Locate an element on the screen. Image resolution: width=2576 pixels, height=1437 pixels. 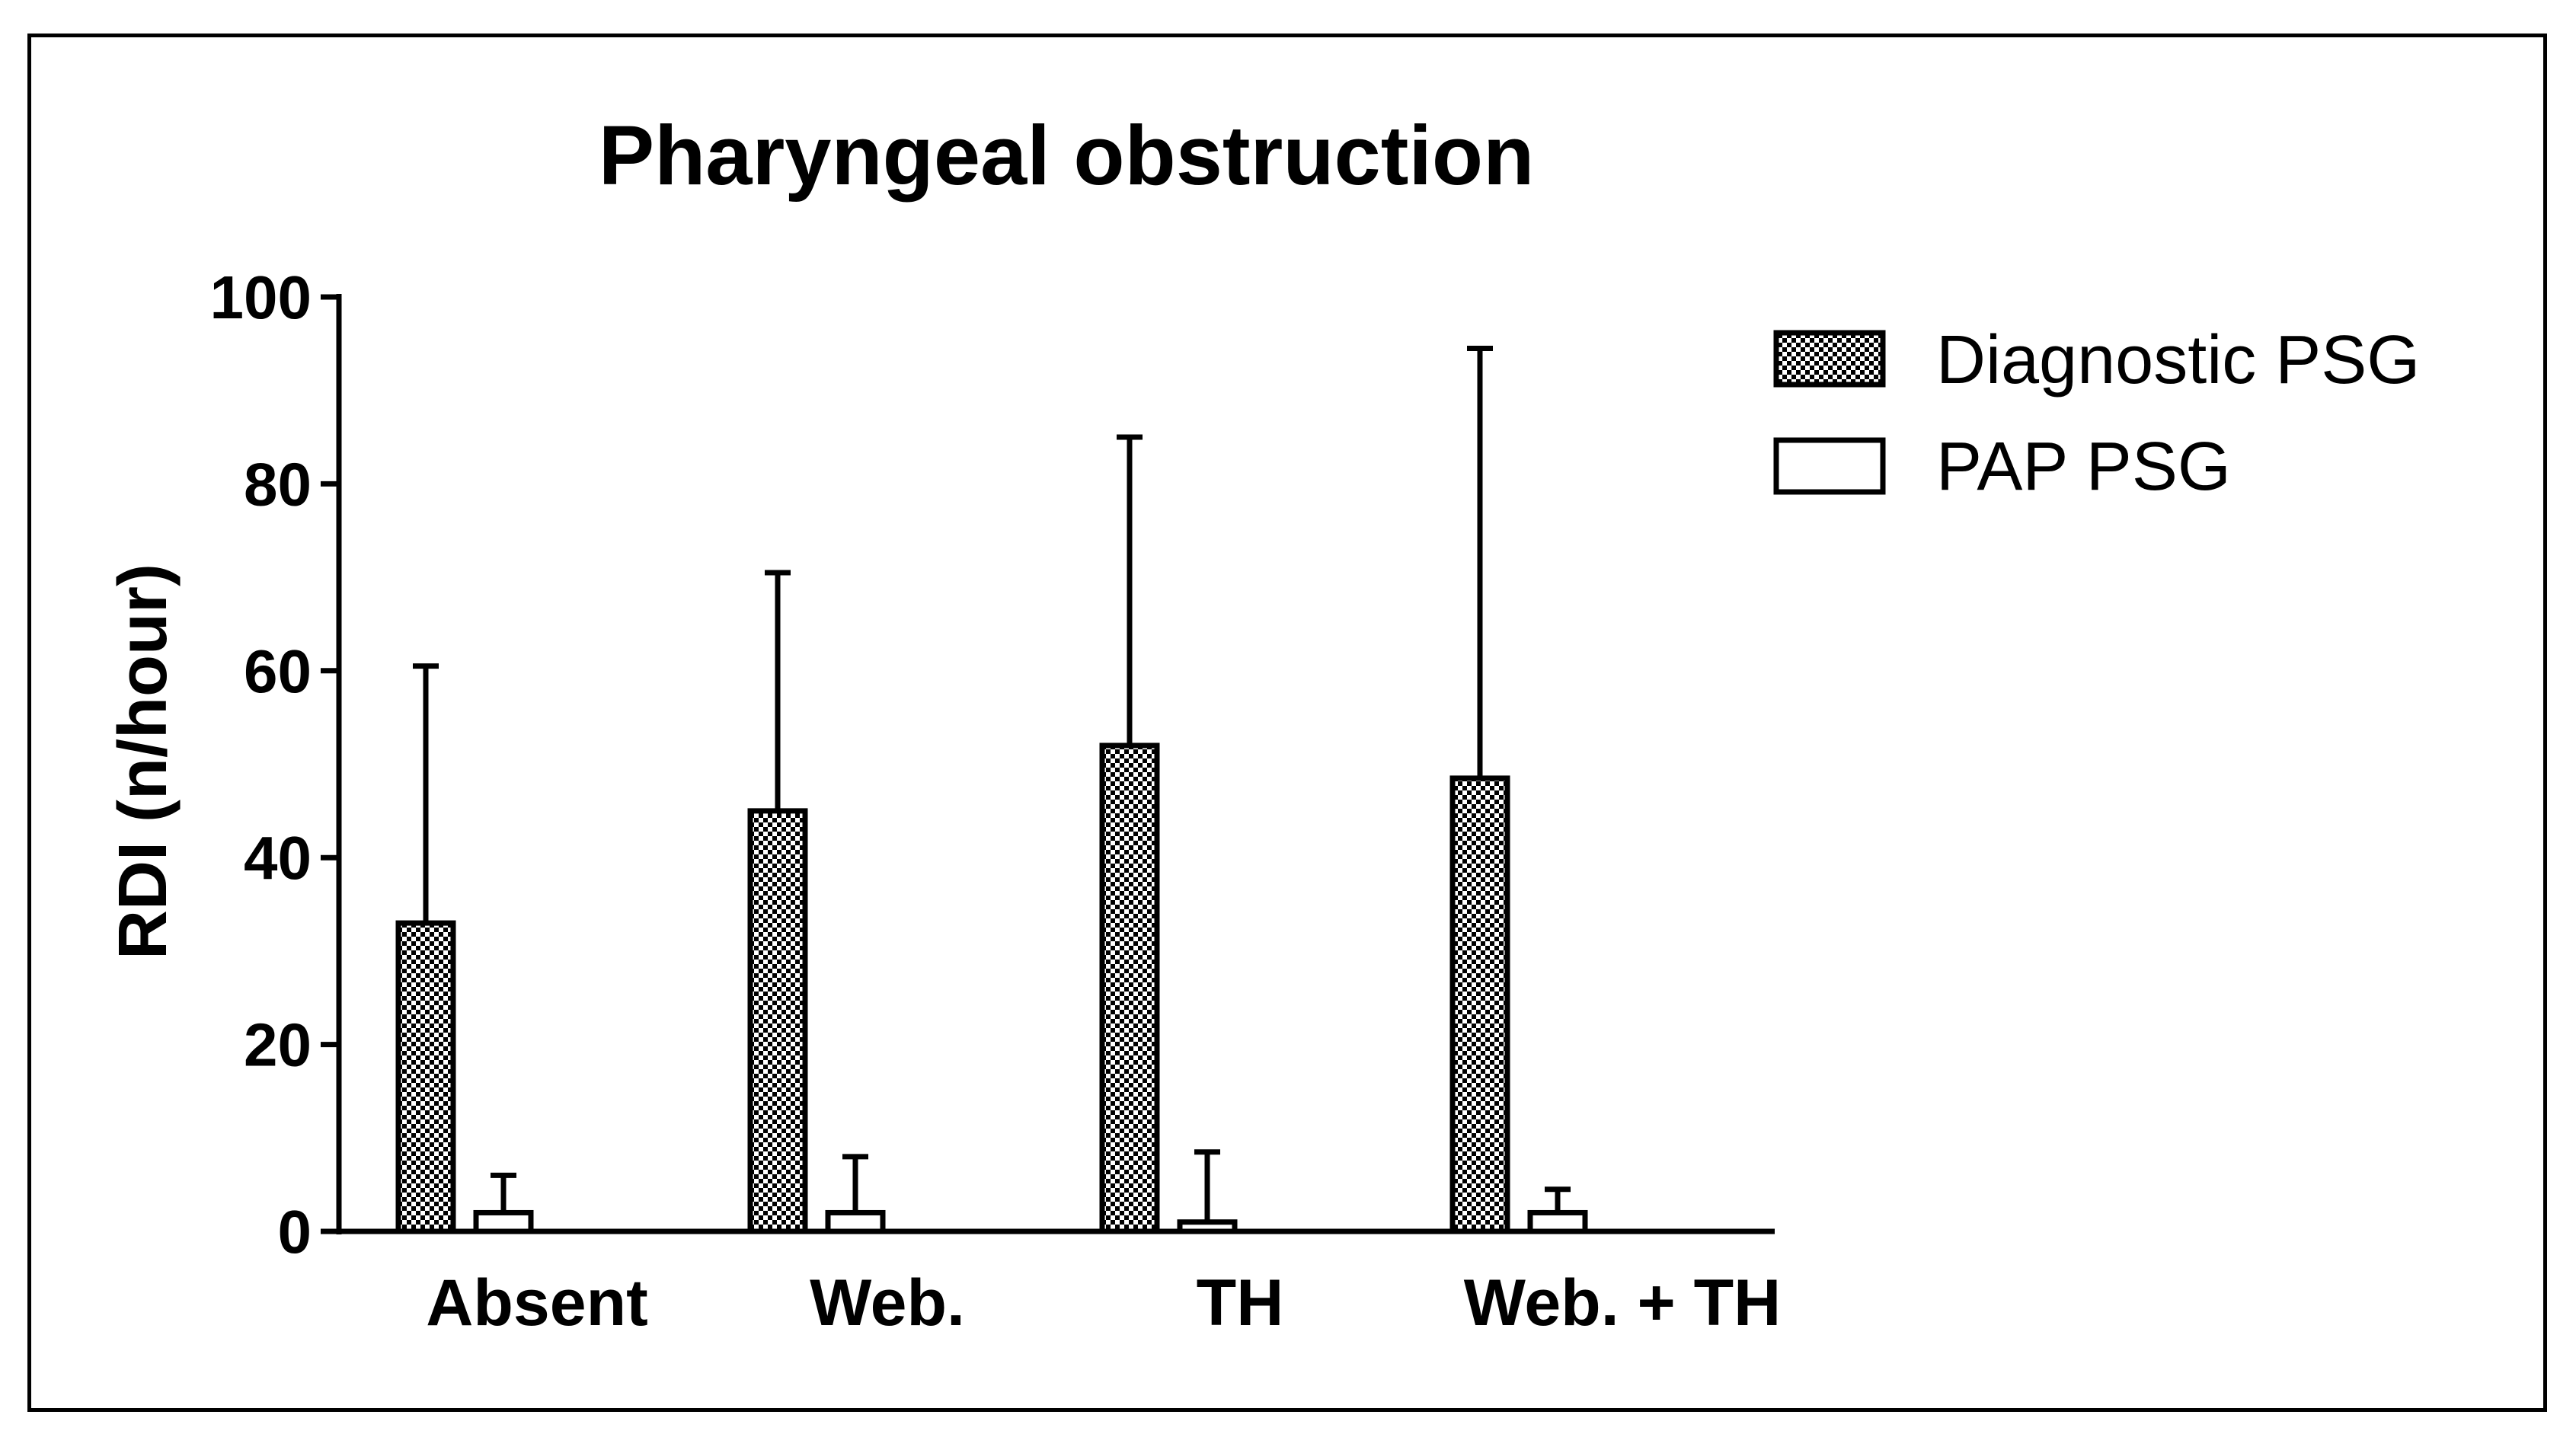
legend-label-pap: PAP PSG is located at coordinates (2084, 467).